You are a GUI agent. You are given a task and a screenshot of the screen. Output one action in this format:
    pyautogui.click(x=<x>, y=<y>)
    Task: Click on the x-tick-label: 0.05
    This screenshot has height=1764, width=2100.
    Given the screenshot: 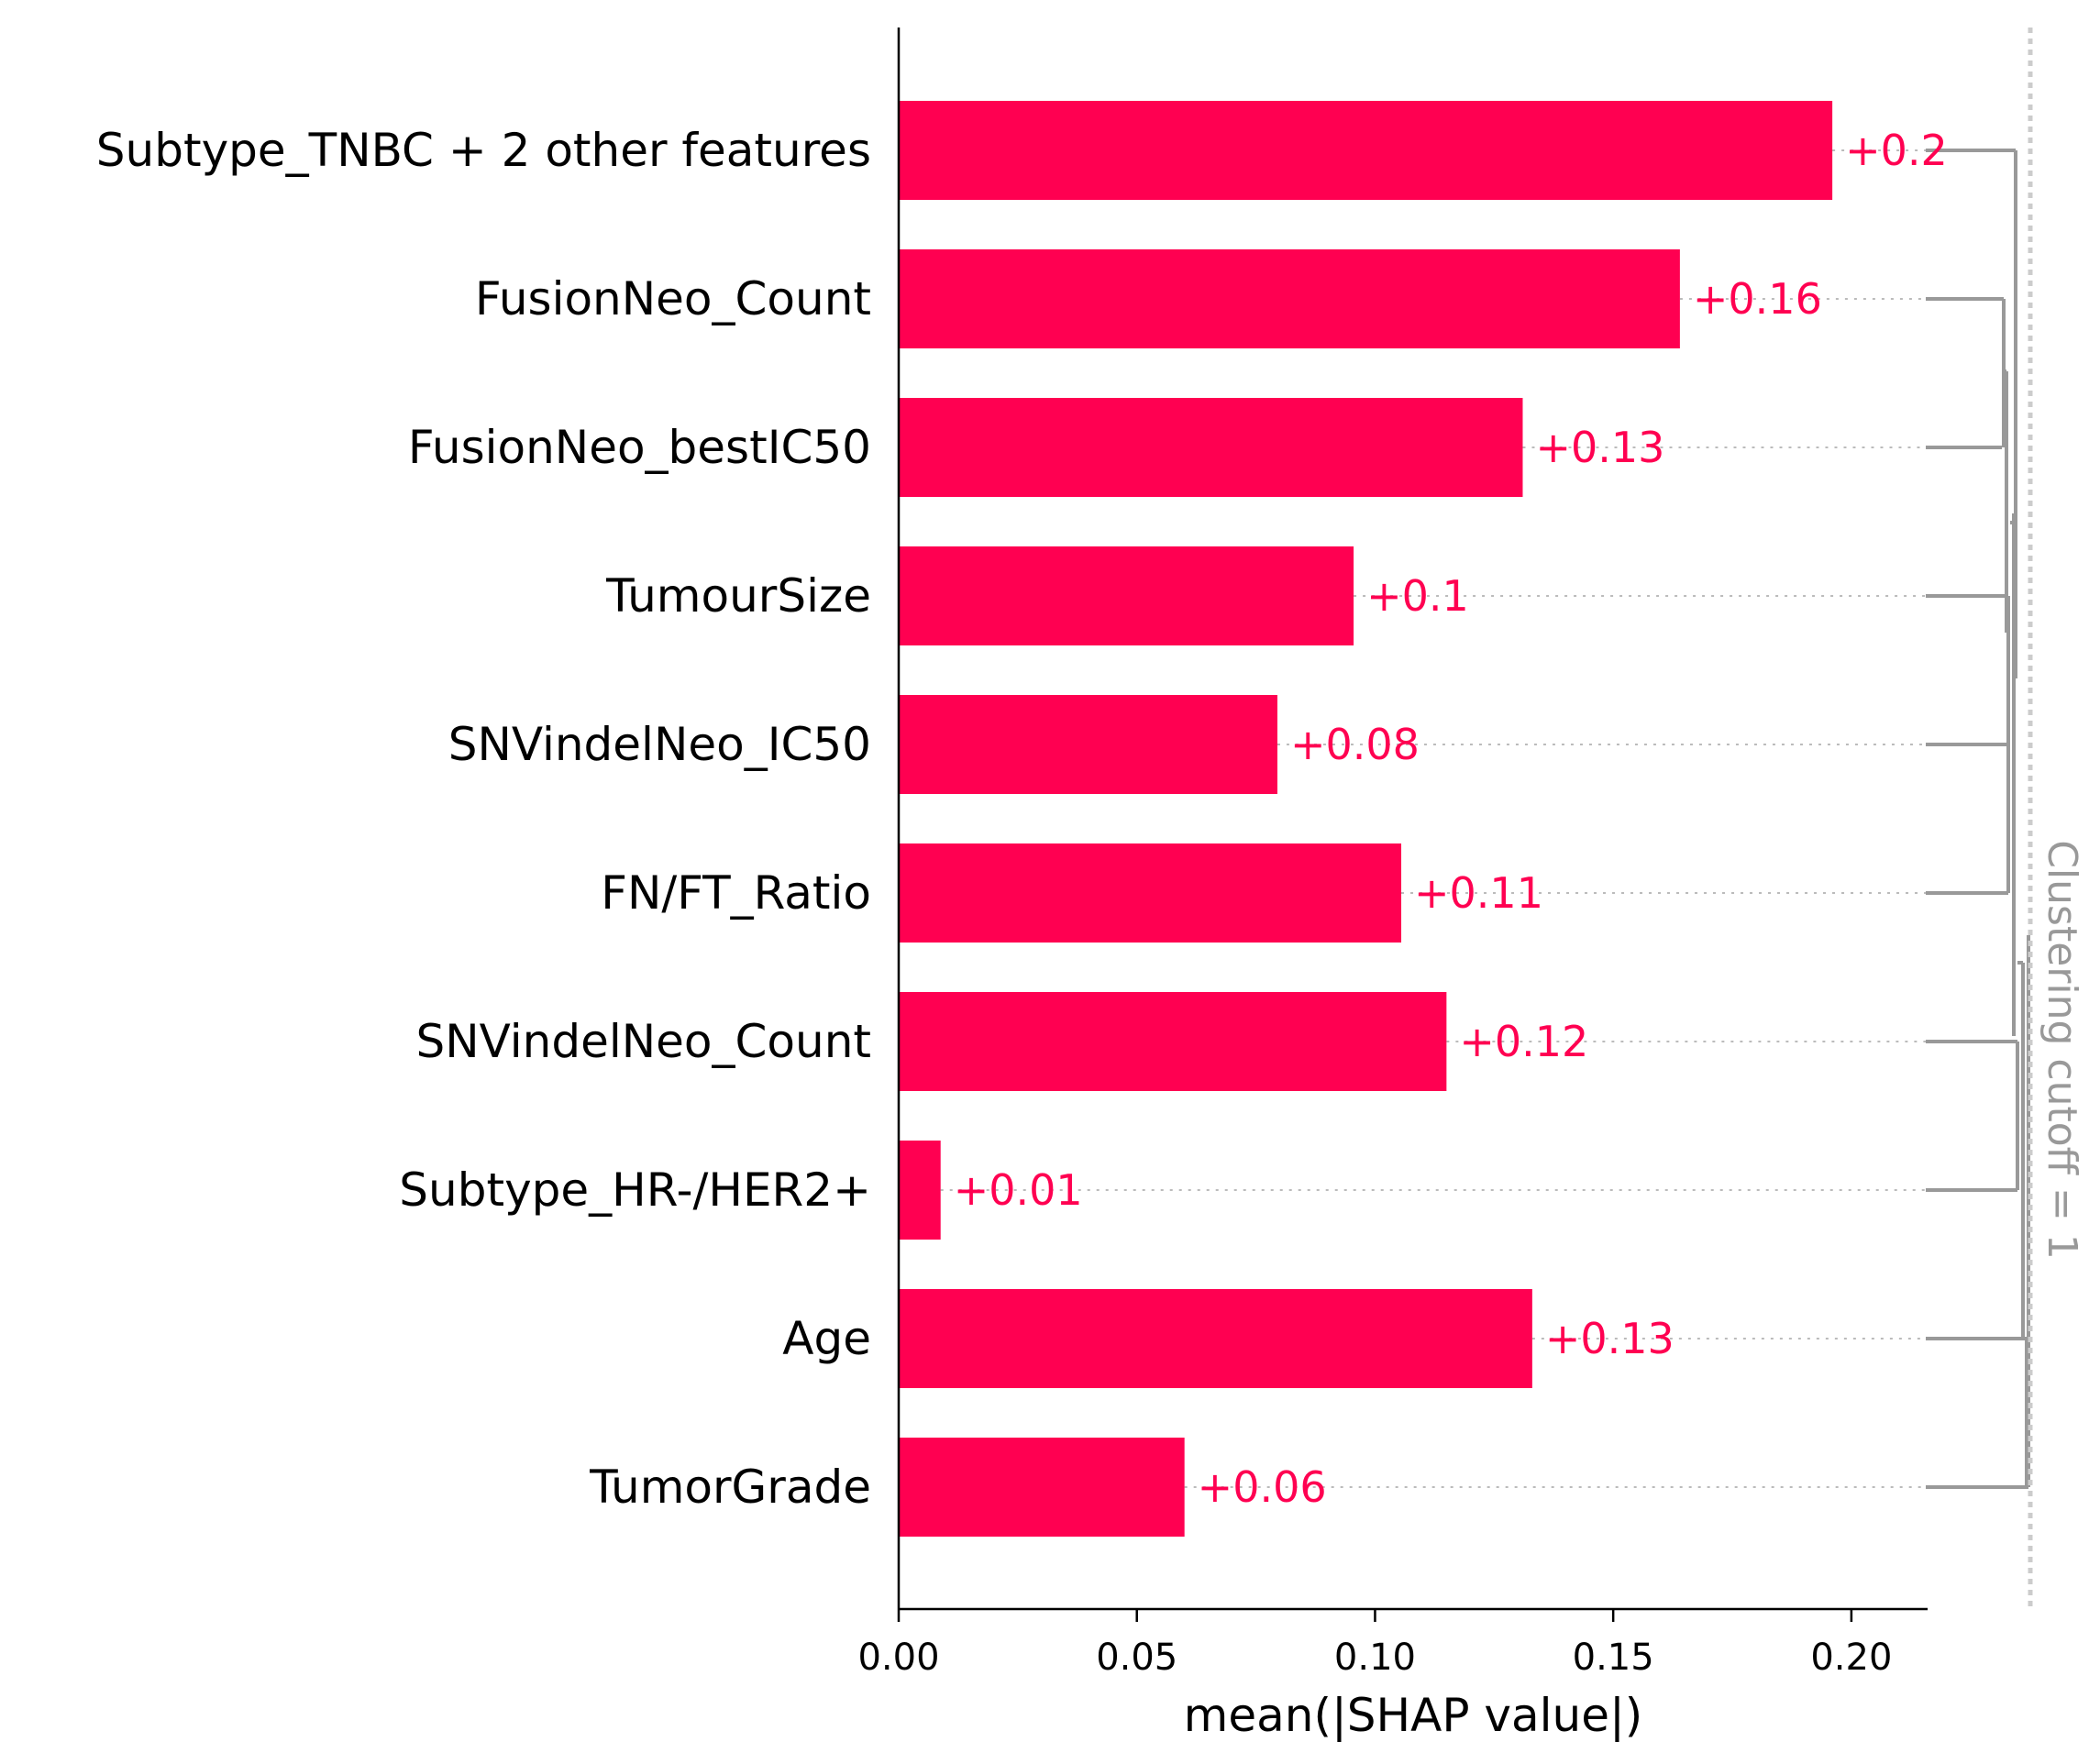 What is the action you would take?
    pyautogui.click(x=1136, y=1658)
    